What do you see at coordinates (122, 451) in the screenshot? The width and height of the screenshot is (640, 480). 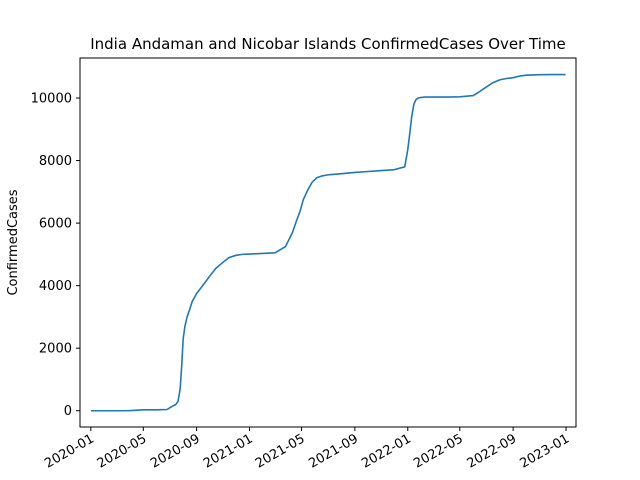 I see `x-tick-label: 2020-05` at bounding box center [122, 451].